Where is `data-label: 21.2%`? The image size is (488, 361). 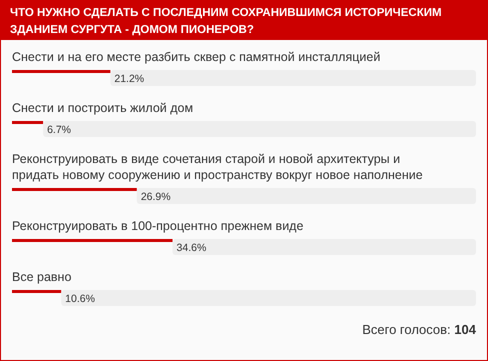 data-label: 21.2% is located at coordinates (129, 79).